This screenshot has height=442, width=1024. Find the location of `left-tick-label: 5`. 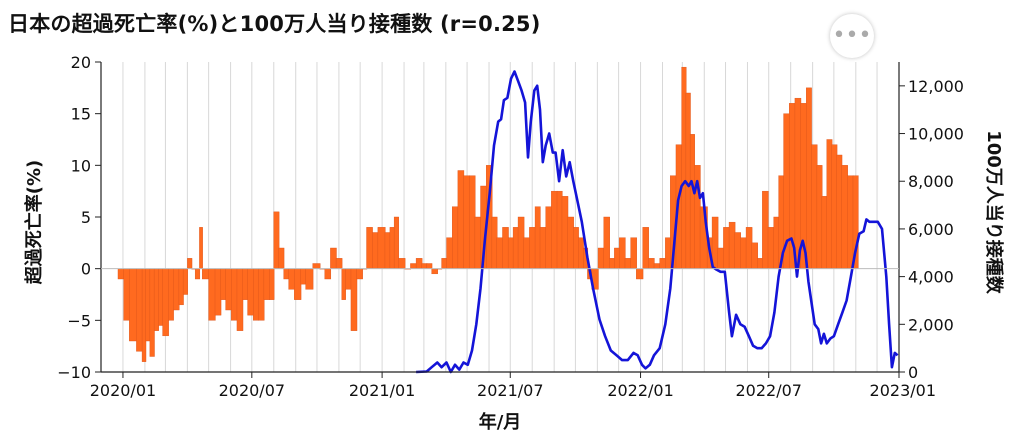

left-tick-label: 5 is located at coordinates (86, 217).